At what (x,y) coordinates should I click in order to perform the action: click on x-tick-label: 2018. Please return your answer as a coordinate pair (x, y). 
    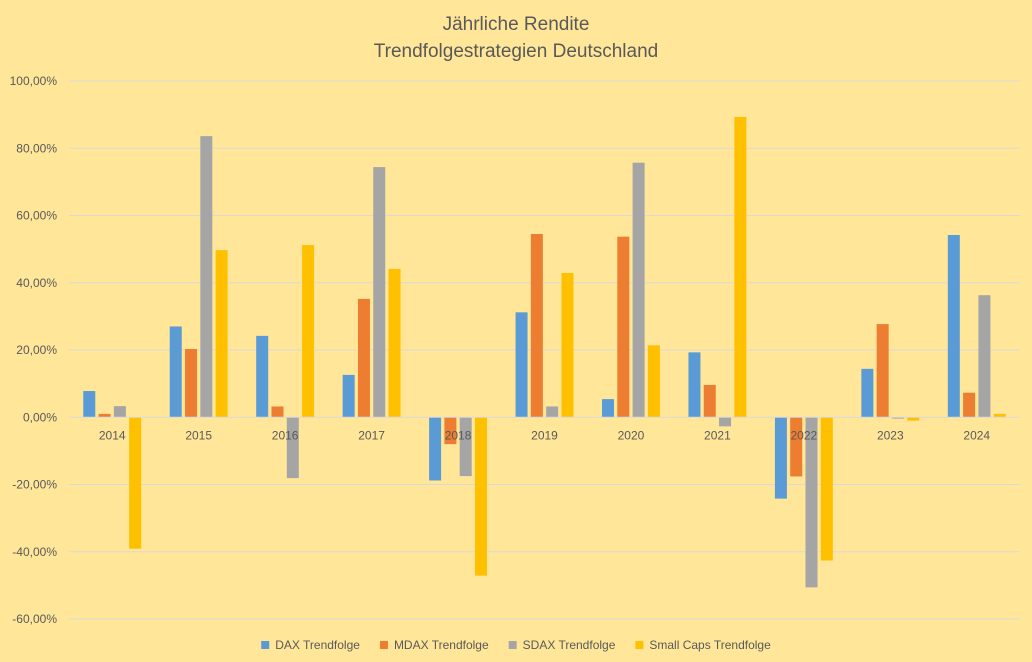
    Looking at the image, I should click on (458, 435).